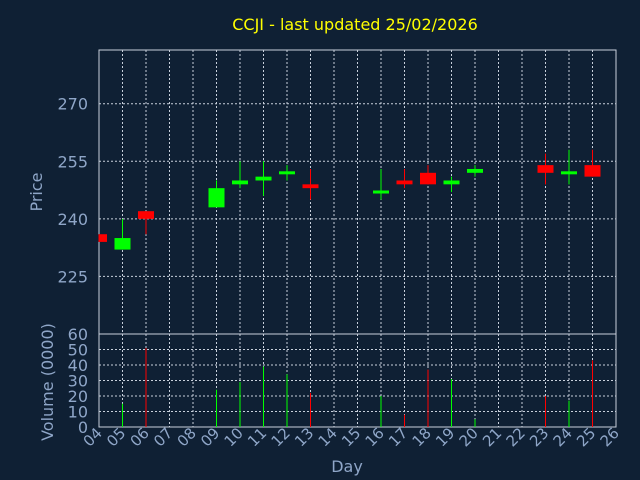 The image size is (640, 480). What do you see at coordinates (422, 437) in the screenshot?
I see `x-tick-label: 18` at bounding box center [422, 437].